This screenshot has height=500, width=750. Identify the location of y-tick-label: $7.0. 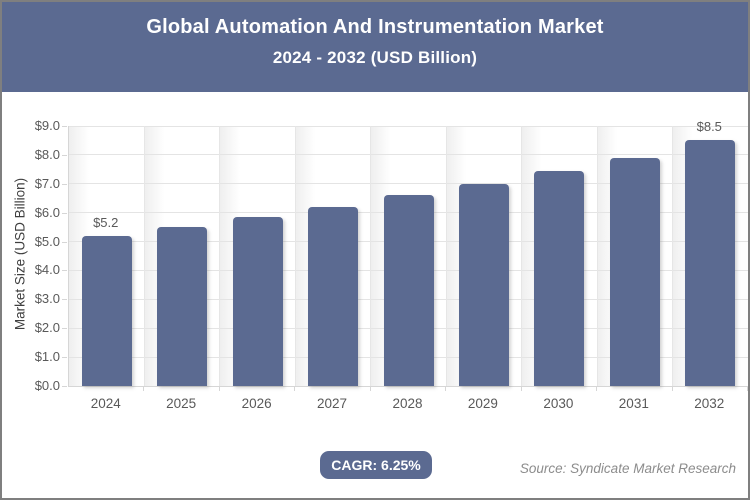
(47, 183).